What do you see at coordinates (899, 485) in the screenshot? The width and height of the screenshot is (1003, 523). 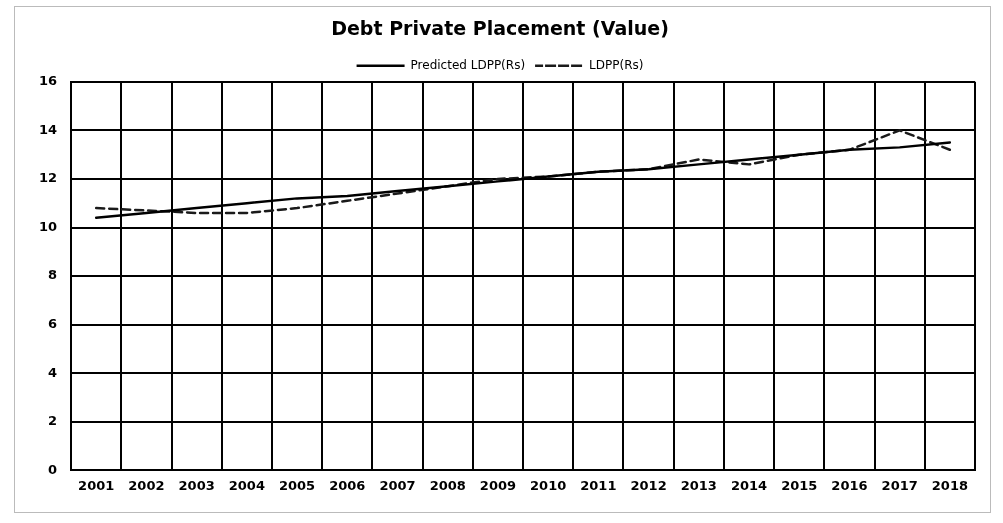 I see `x-tick-label: 2017` at bounding box center [899, 485].